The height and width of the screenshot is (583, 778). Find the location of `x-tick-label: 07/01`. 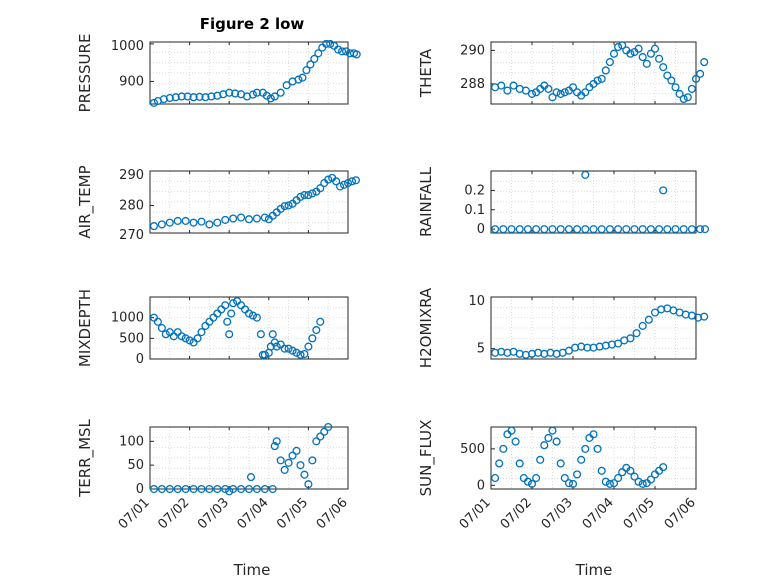

x-tick-label: 07/01 is located at coordinates (475, 513).